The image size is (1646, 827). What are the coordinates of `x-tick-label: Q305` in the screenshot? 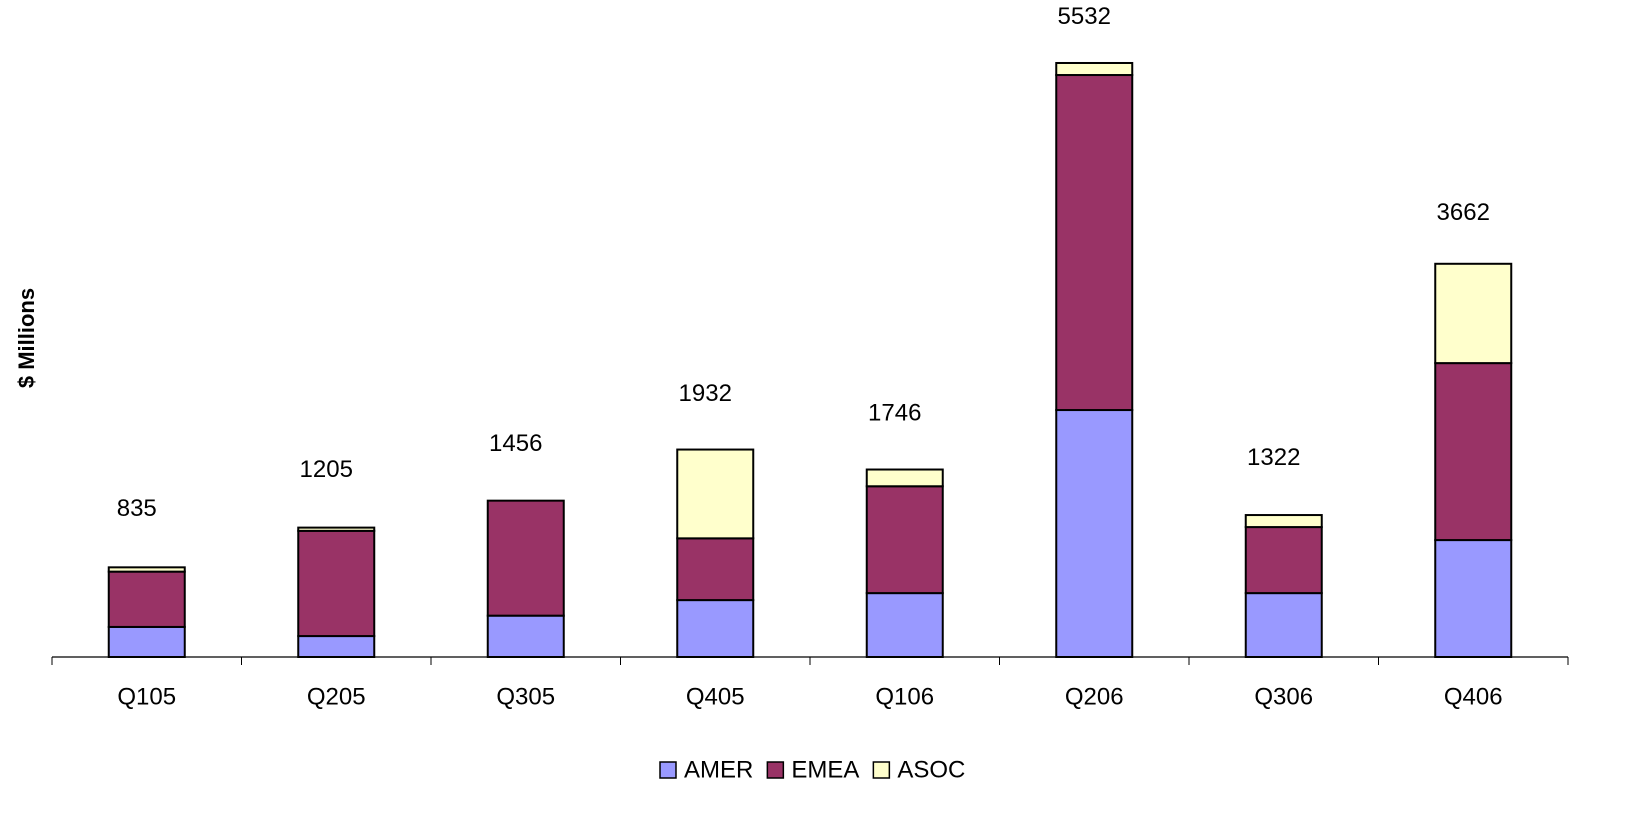 It's located at (525, 696).